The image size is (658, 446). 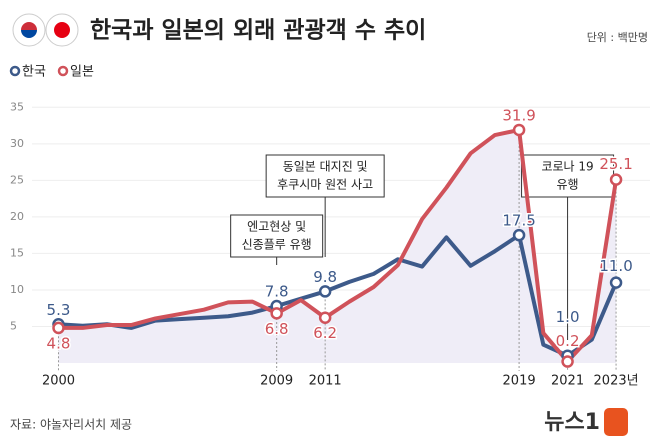 What do you see at coordinates (82, 72) in the screenshot?
I see `legend-label: 일본` at bounding box center [82, 72].